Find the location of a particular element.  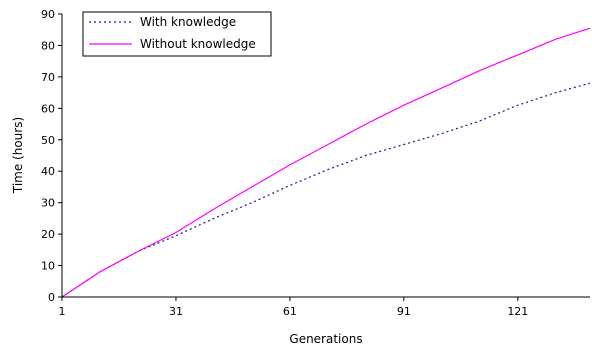

x-tick-label: 31 is located at coordinates (176, 311).